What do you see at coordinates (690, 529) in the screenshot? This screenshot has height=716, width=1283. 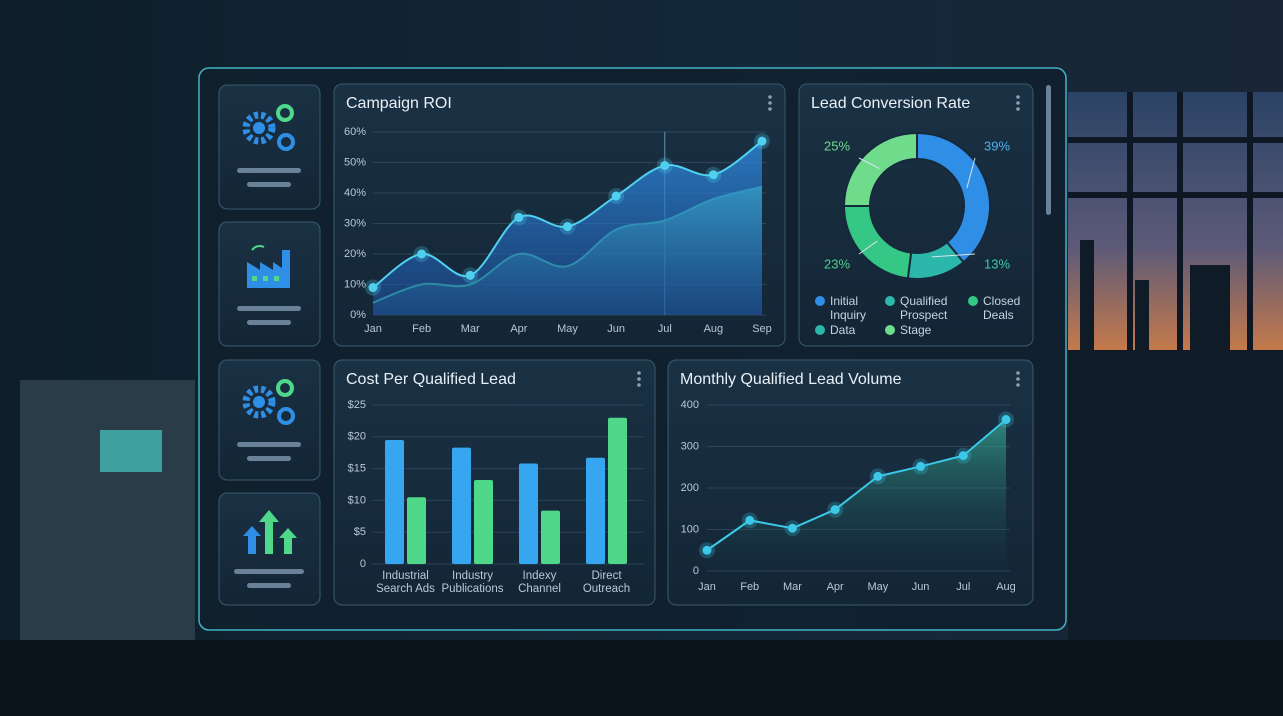 I see `y-tick-label: 100` at bounding box center [690, 529].